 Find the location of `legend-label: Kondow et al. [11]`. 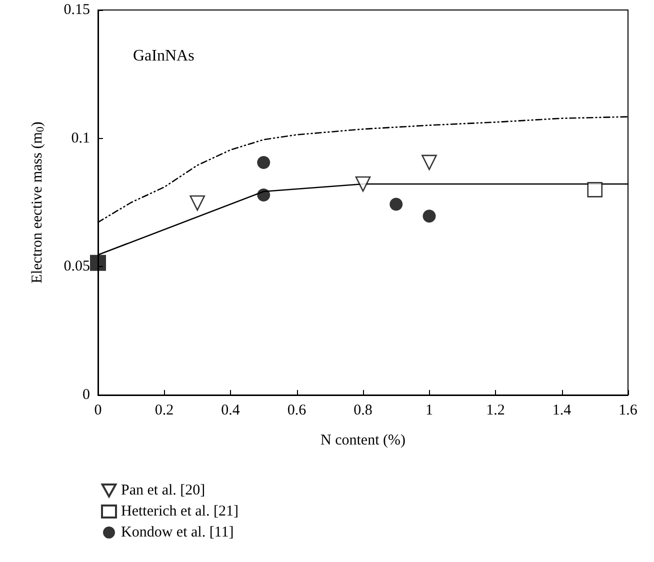

legend-label: Kondow et al. [11] is located at coordinates (177, 532).